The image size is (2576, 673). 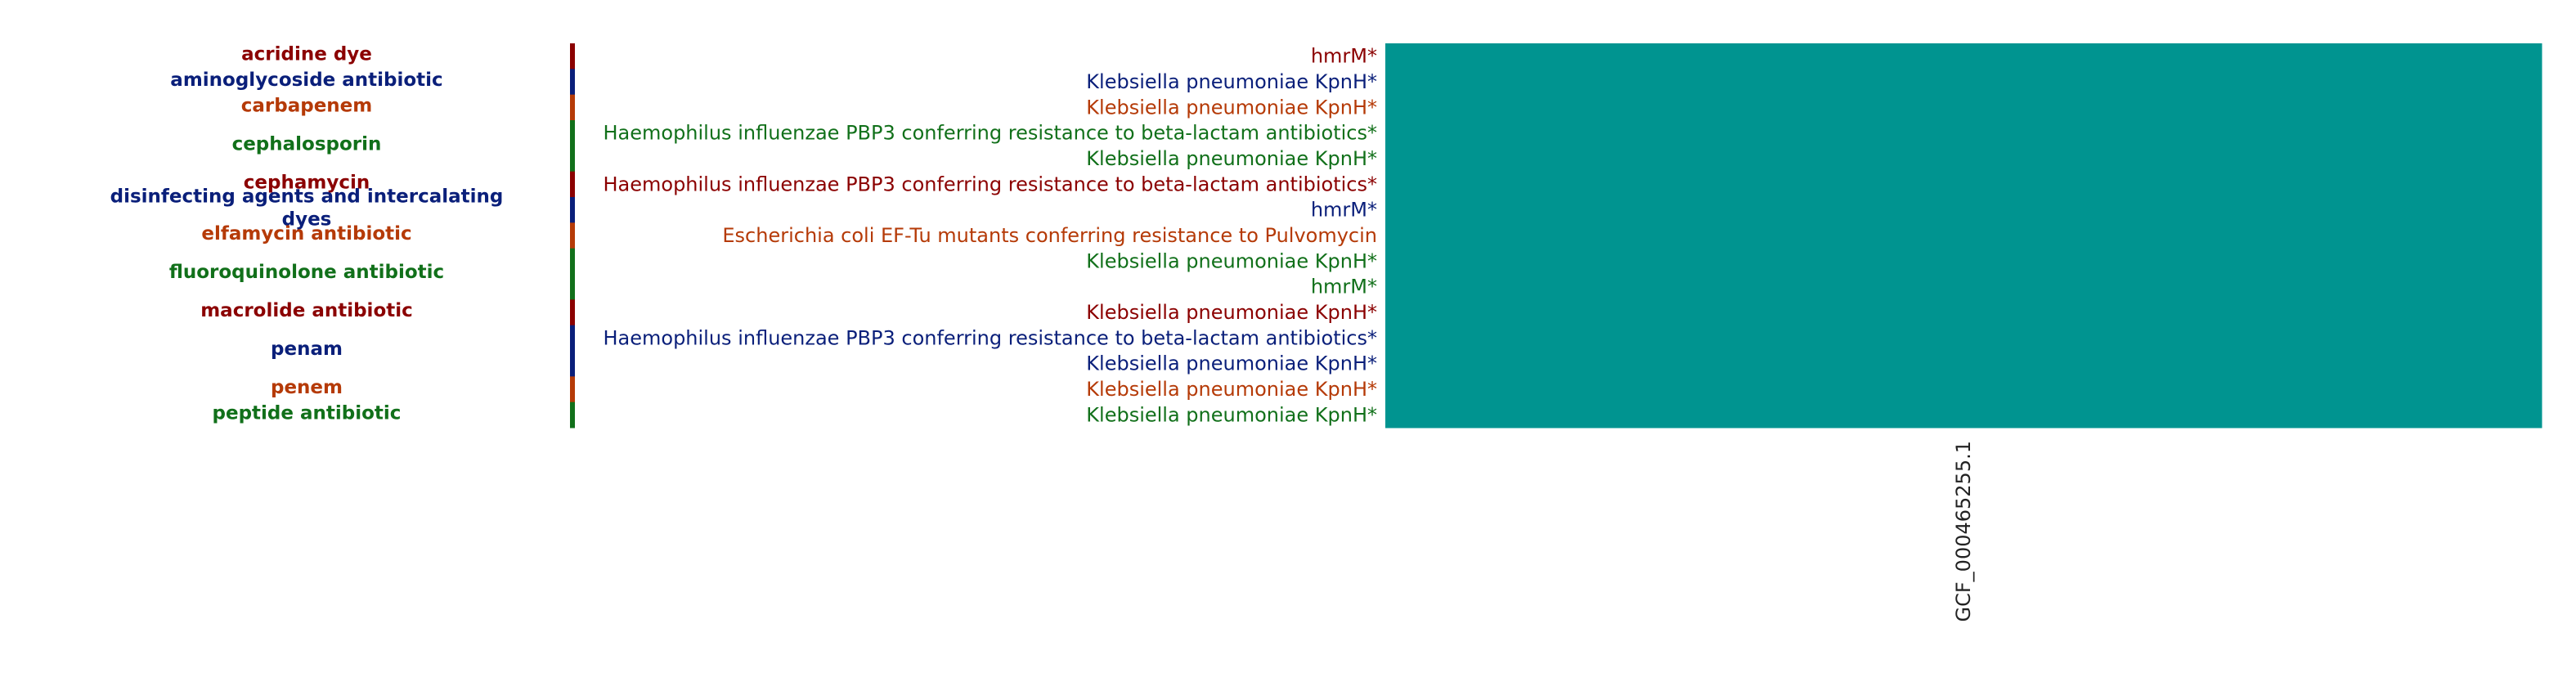 What do you see at coordinates (307, 273) in the screenshot?
I see `drug-class-label: fluoroquinolone antibiotic` at bounding box center [307, 273].